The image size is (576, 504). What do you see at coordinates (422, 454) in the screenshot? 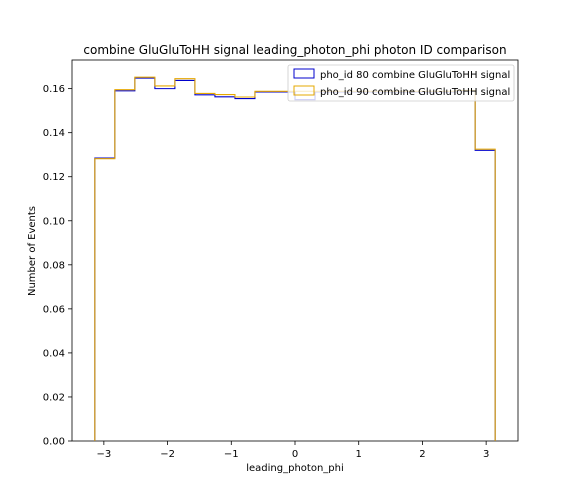
I see `x-tick-label: 2` at bounding box center [422, 454].